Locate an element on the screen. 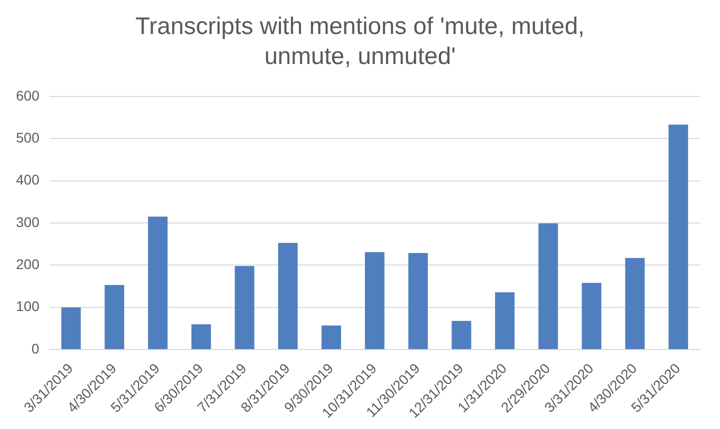 The width and height of the screenshot is (720, 429). y-tick-label: 200 is located at coordinates (28, 264).